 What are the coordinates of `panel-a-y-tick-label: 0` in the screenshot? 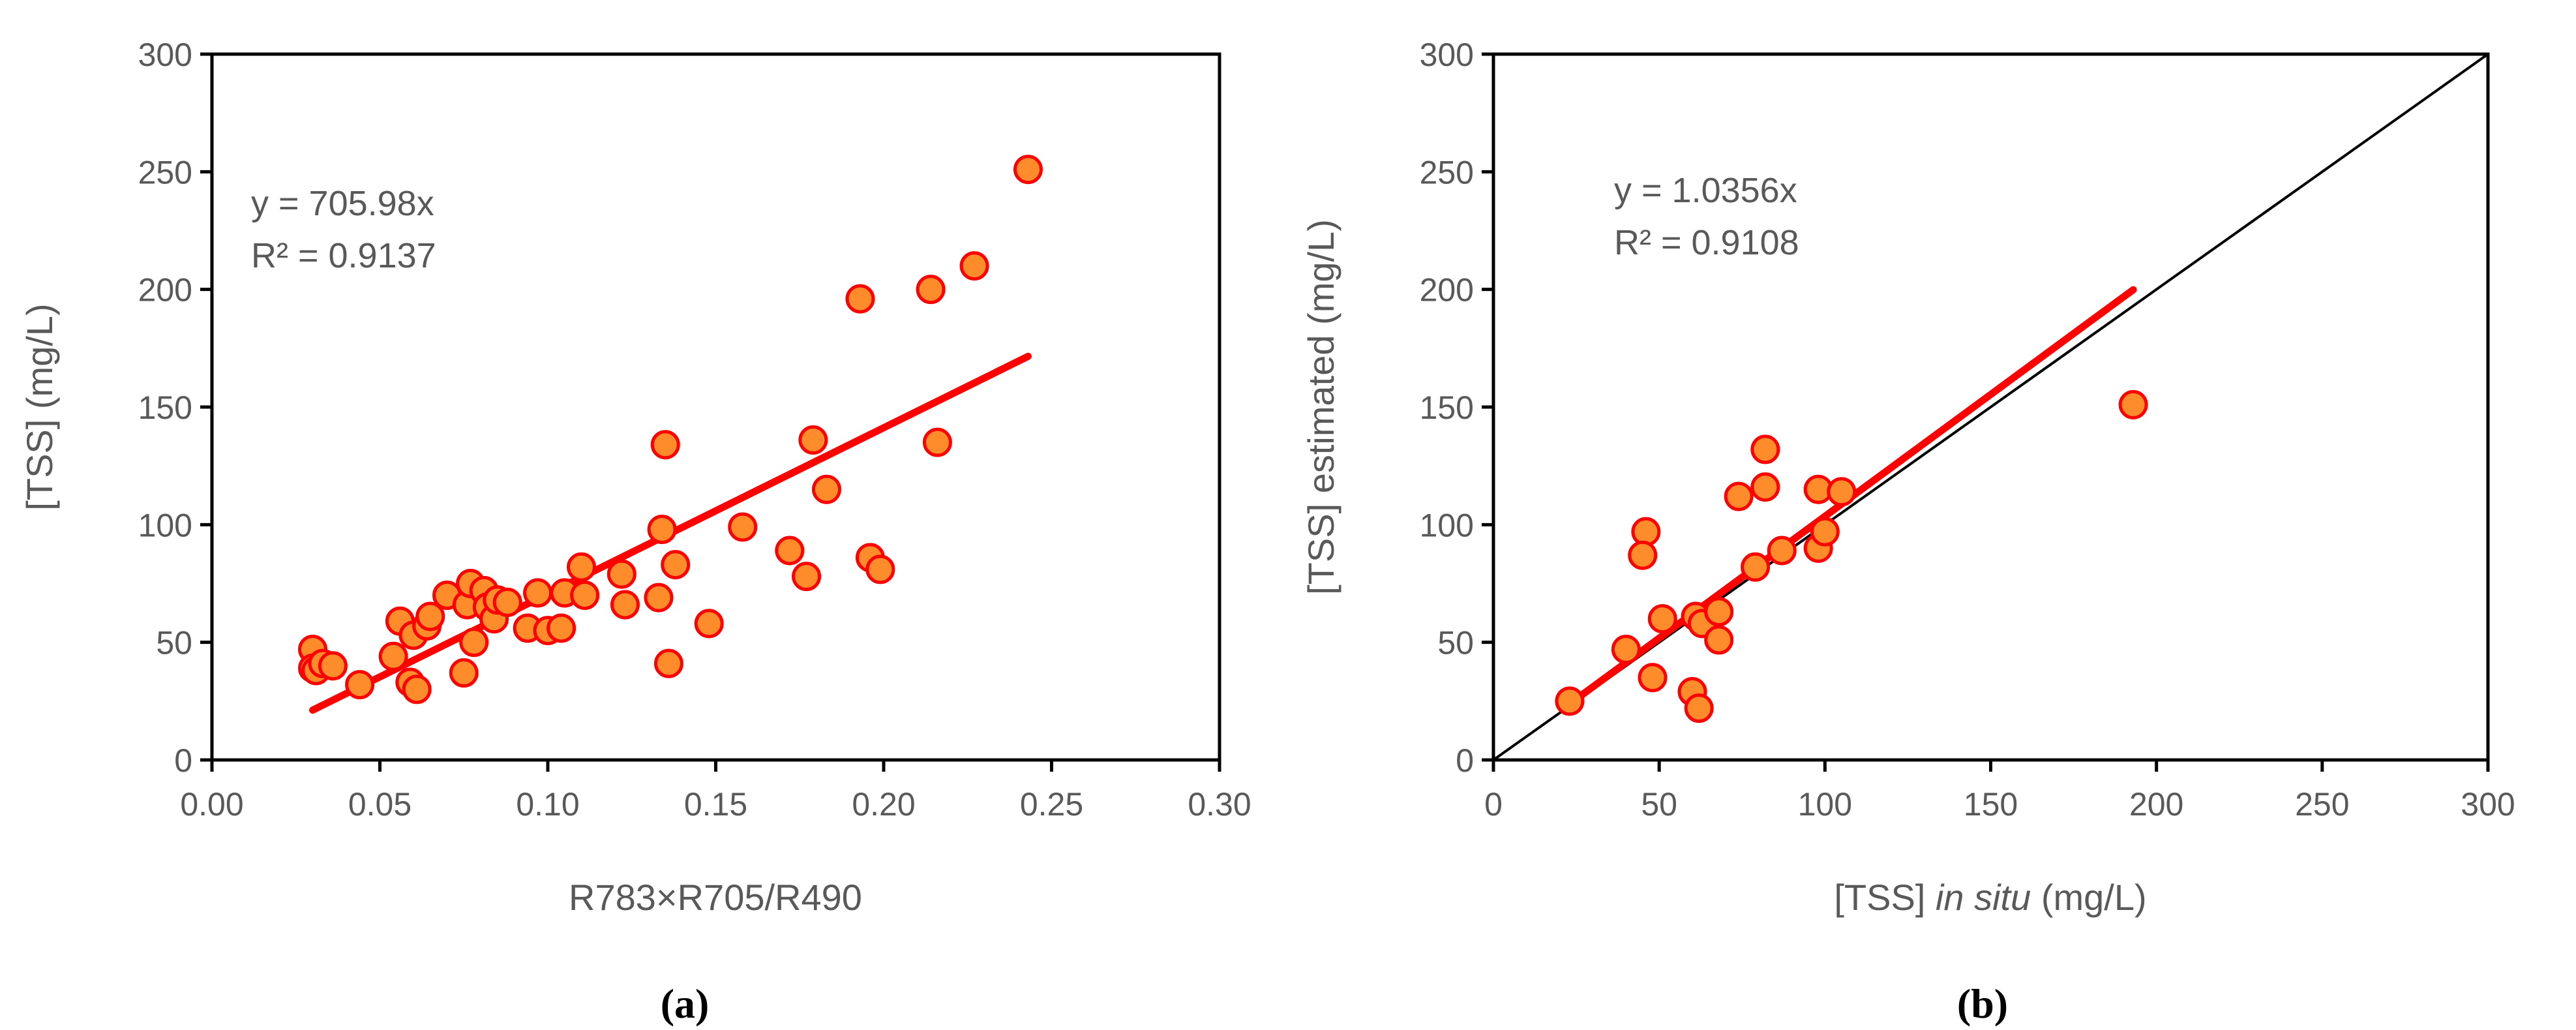 It's located at (183, 760).